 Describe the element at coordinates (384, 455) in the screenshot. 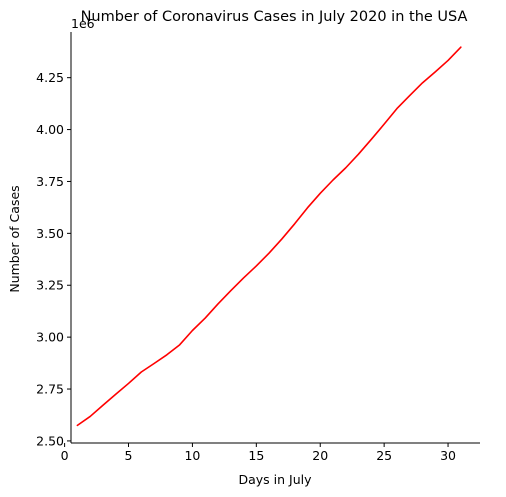

I see `x-tick-label: 25` at that location.